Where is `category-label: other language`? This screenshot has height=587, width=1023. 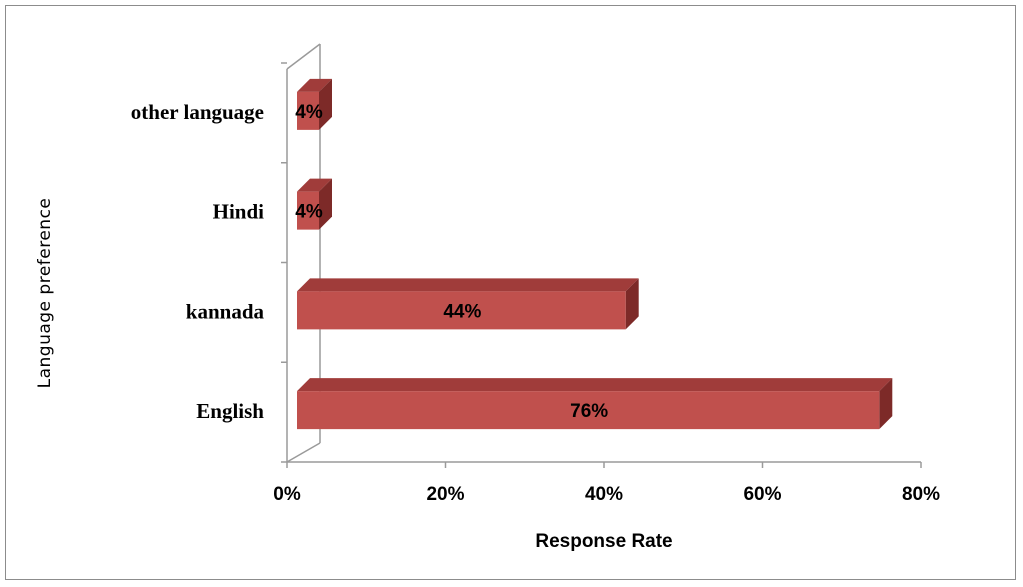
category-label: other language is located at coordinates (197, 112).